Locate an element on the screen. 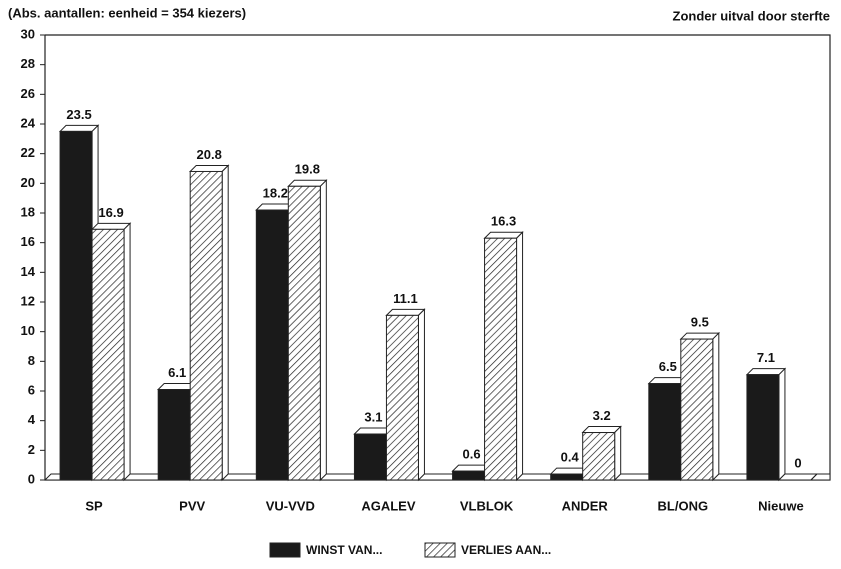 This screenshot has width=841, height=569. y-tick-label: 8 is located at coordinates (31, 360).